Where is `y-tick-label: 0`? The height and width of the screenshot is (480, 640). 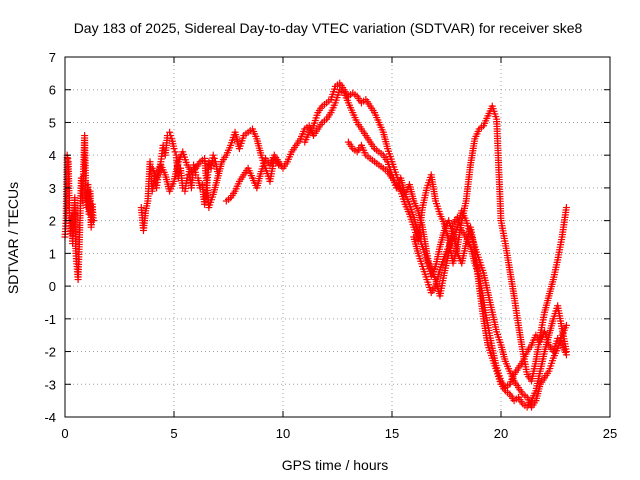 y-tick-label: 0 is located at coordinates (52, 286).